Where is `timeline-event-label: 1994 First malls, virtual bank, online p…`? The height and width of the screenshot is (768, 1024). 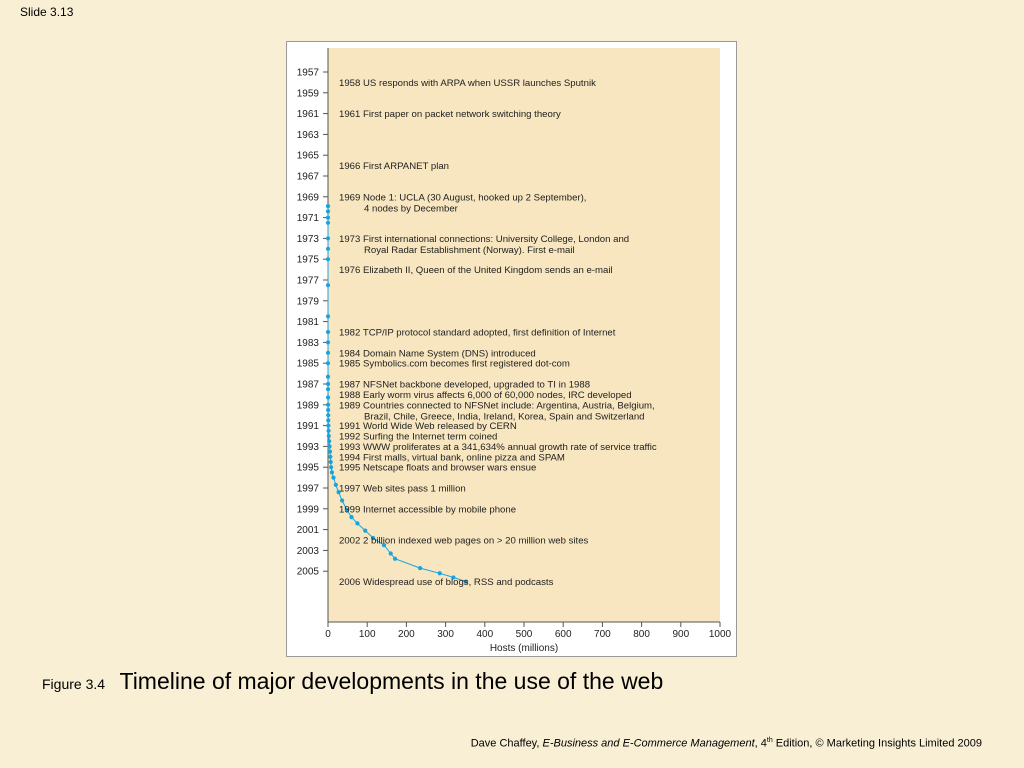 timeline-event-label: 1994 First malls, virtual bank, online p… is located at coordinates (452, 457).